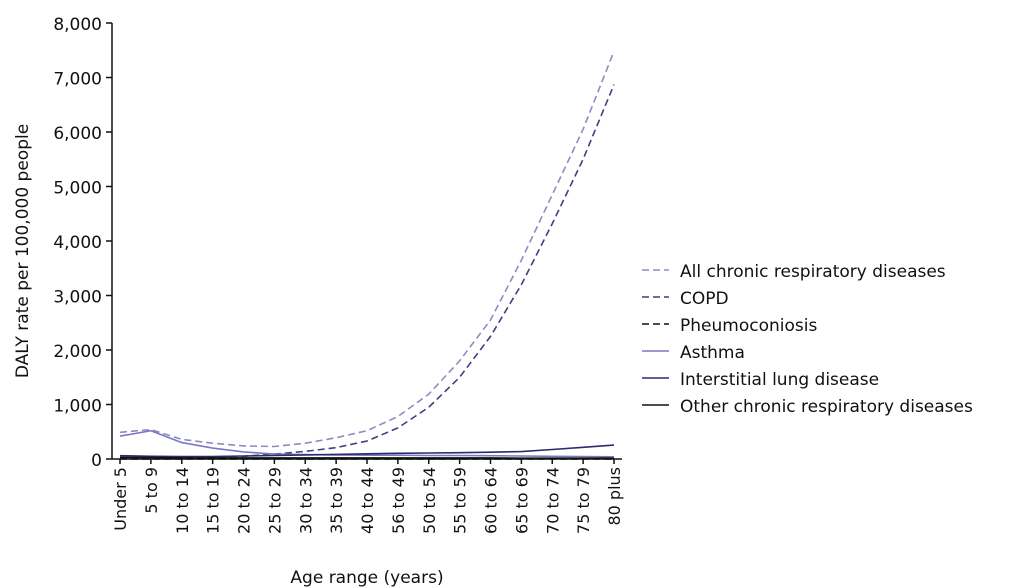 The image size is (1016, 587). What do you see at coordinates (704, 299) in the screenshot?
I see `legend-label: COPD` at bounding box center [704, 299].